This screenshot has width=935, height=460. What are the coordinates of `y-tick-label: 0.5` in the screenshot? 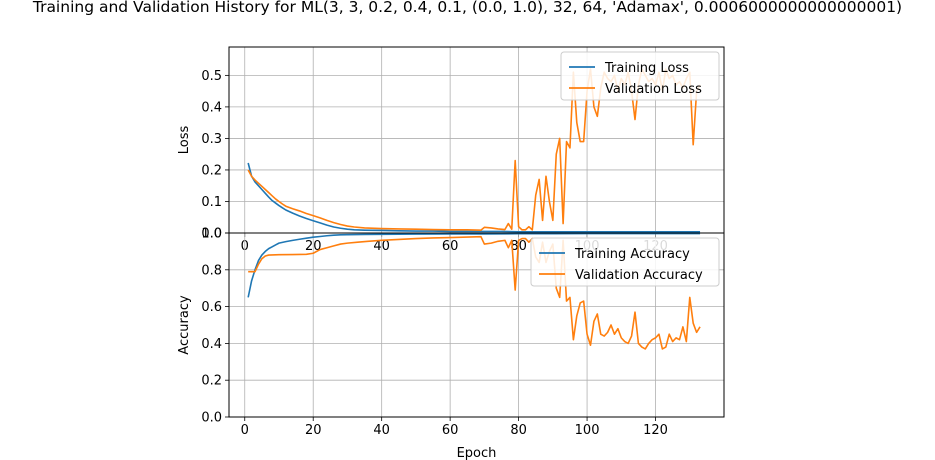 It's located at (211, 76).